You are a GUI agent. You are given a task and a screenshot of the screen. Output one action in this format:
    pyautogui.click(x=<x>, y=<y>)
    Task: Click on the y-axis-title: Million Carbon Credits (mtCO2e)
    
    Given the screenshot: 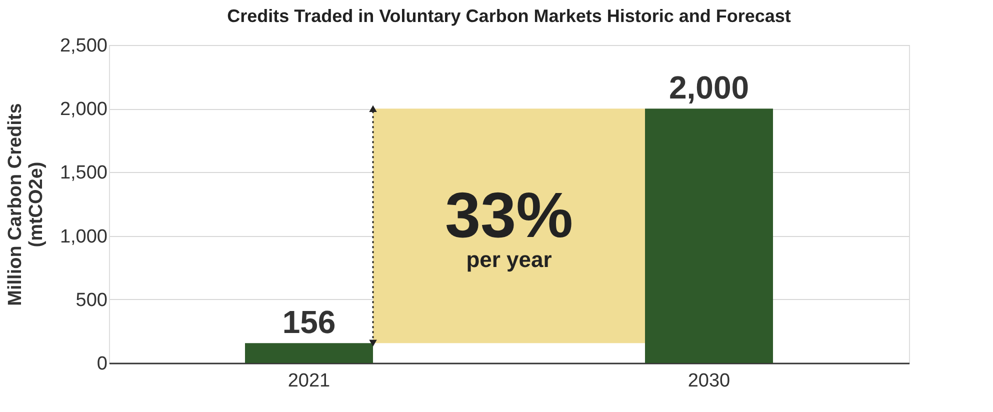 What is the action you would take?
    pyautogui.click(x=25, y=204)
    